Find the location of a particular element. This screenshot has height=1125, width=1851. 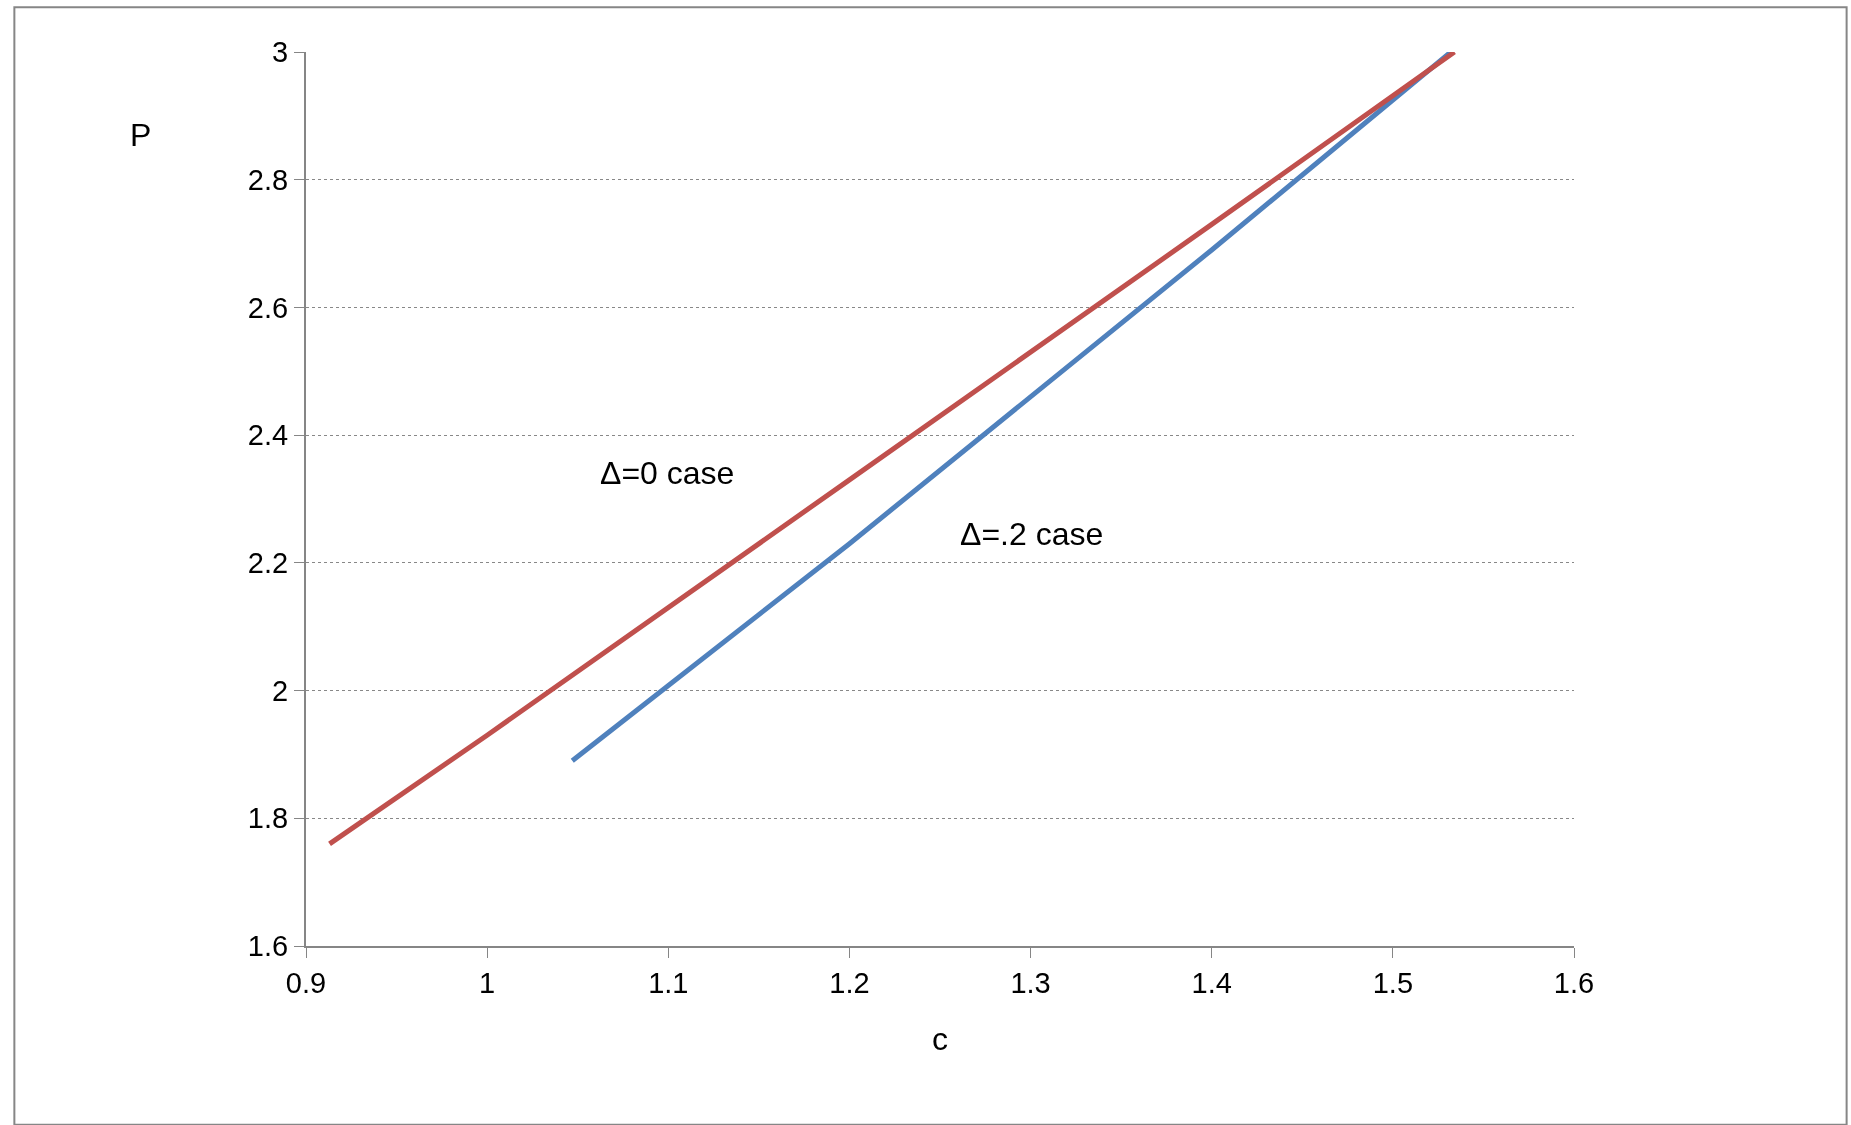

y-tick-label: 1.8 is located at coordinates (268, 818).